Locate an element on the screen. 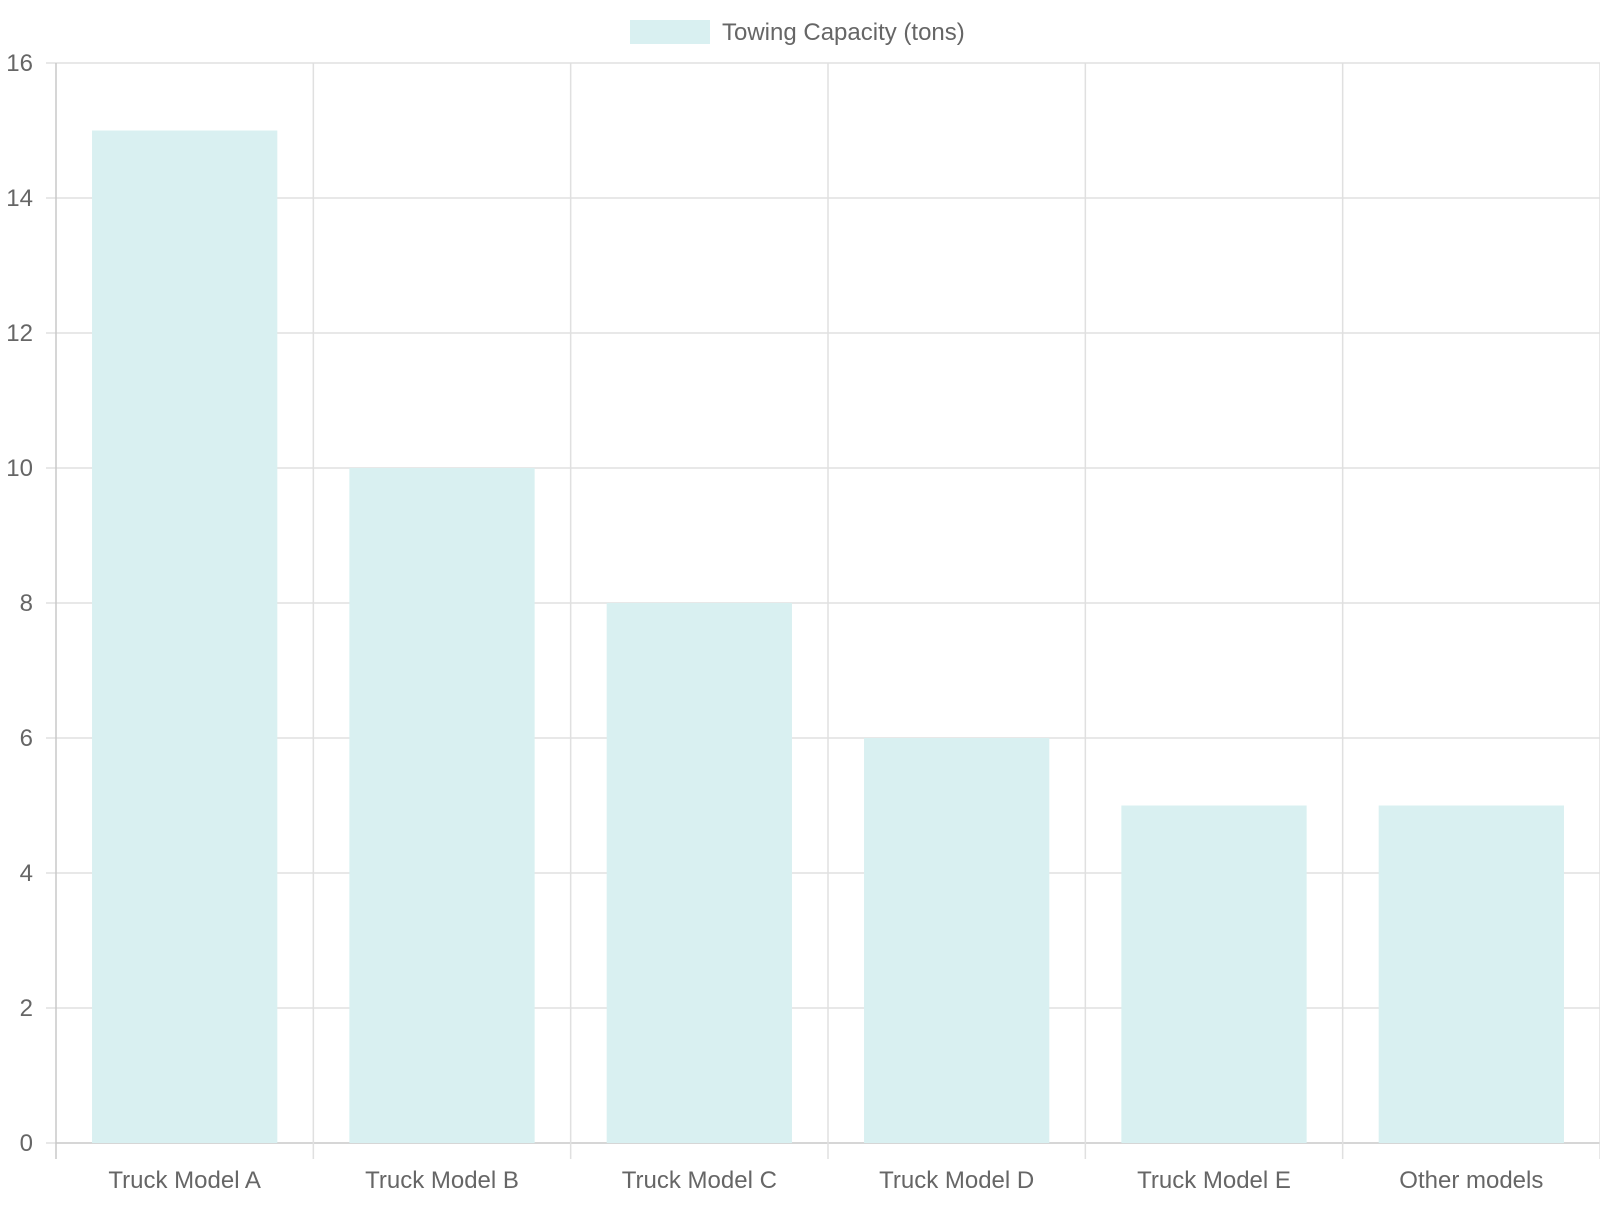 This screenshot has width=1600, height=1205. y-tick-label-2: 2 is located at coordinates (26, 1008).